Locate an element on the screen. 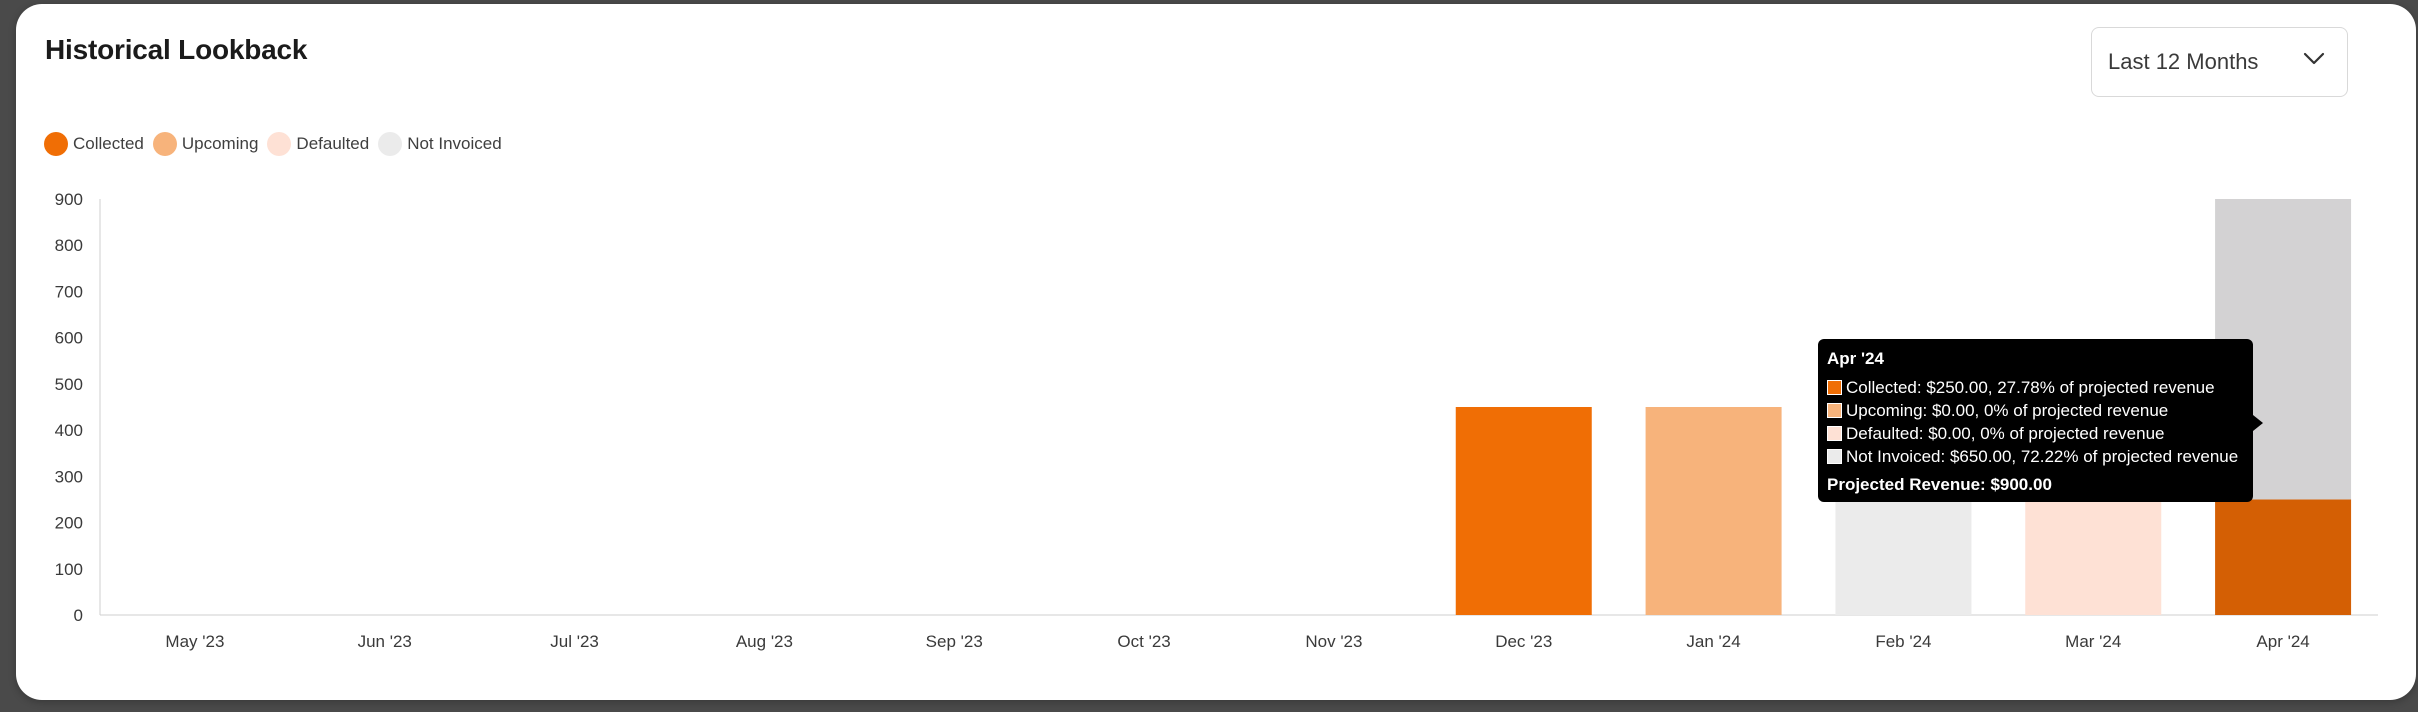 This screenshot has width=2418, height=712. chevron-down-icon is located at coordinates (2314, 58).